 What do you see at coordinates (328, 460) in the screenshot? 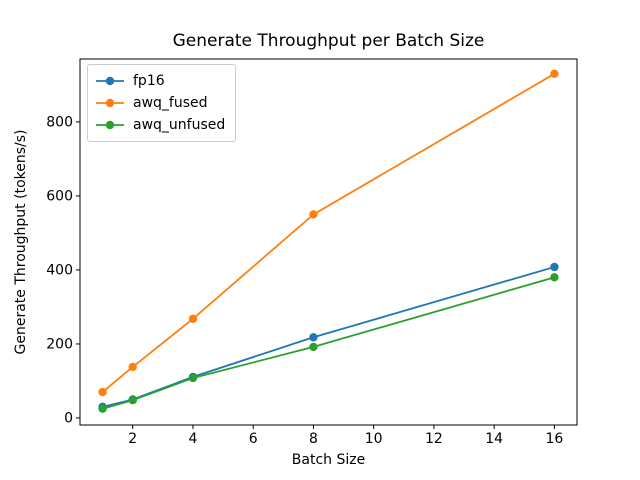
I see `x-axis-label: Batch Size` at bounding box center [328, 460].